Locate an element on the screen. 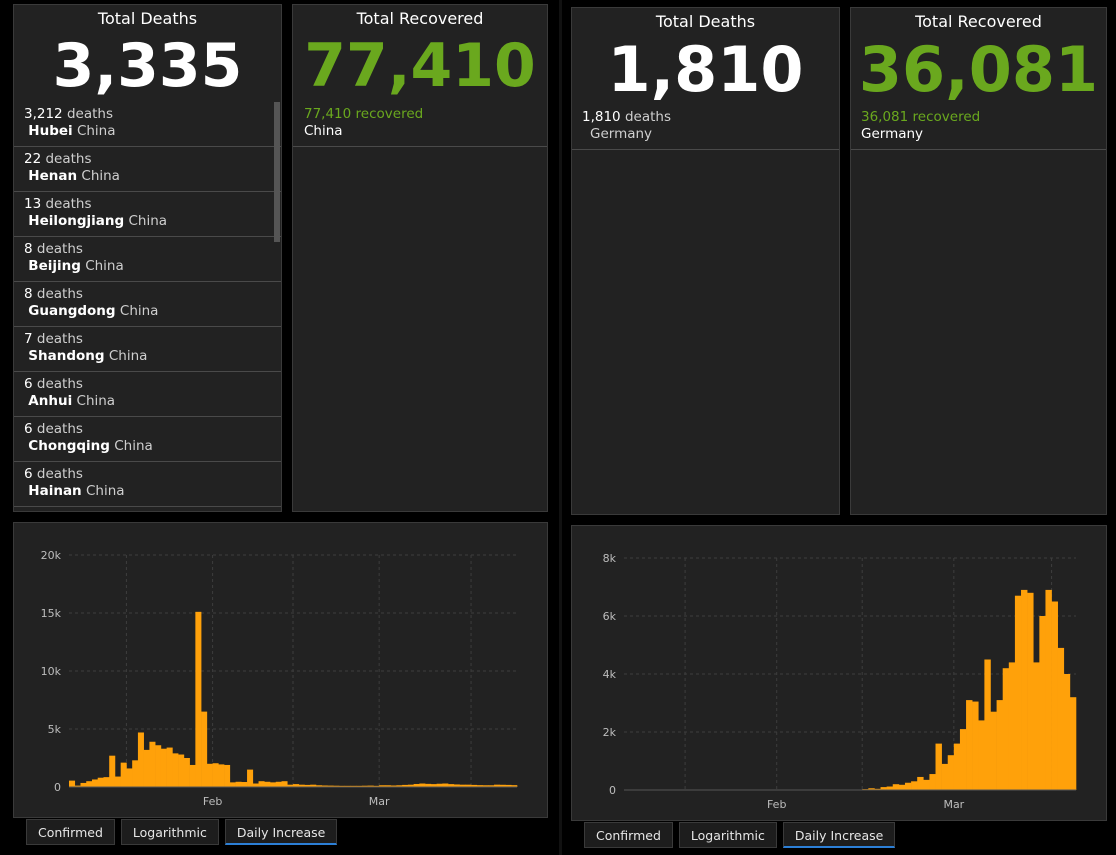 This screenshot has width=1116, height=855. list-item: 36,081 recovered Germany is located at coordinates (978, 127).